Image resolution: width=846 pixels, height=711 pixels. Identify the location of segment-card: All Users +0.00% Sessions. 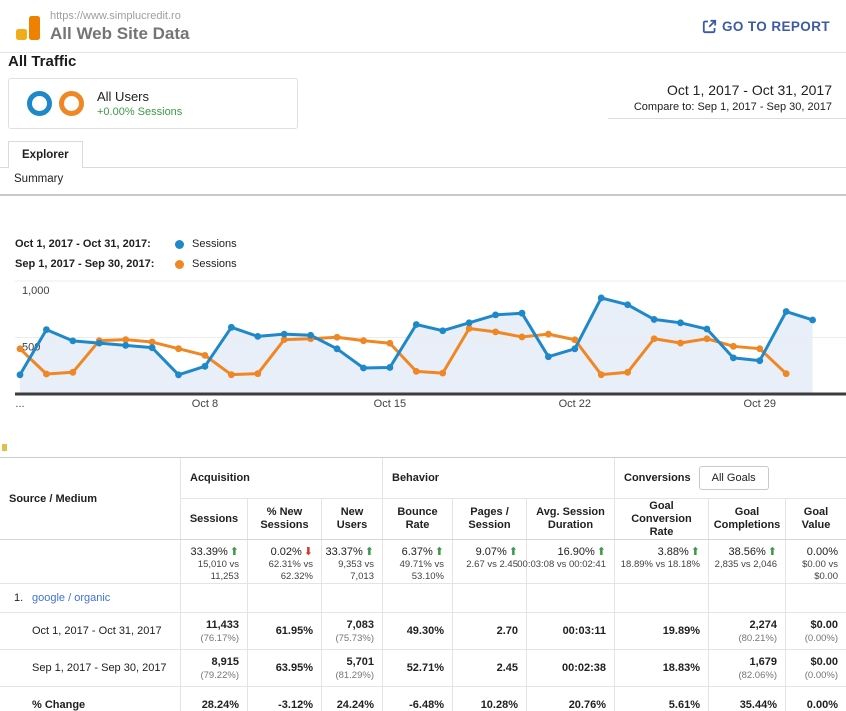
(153, 103).